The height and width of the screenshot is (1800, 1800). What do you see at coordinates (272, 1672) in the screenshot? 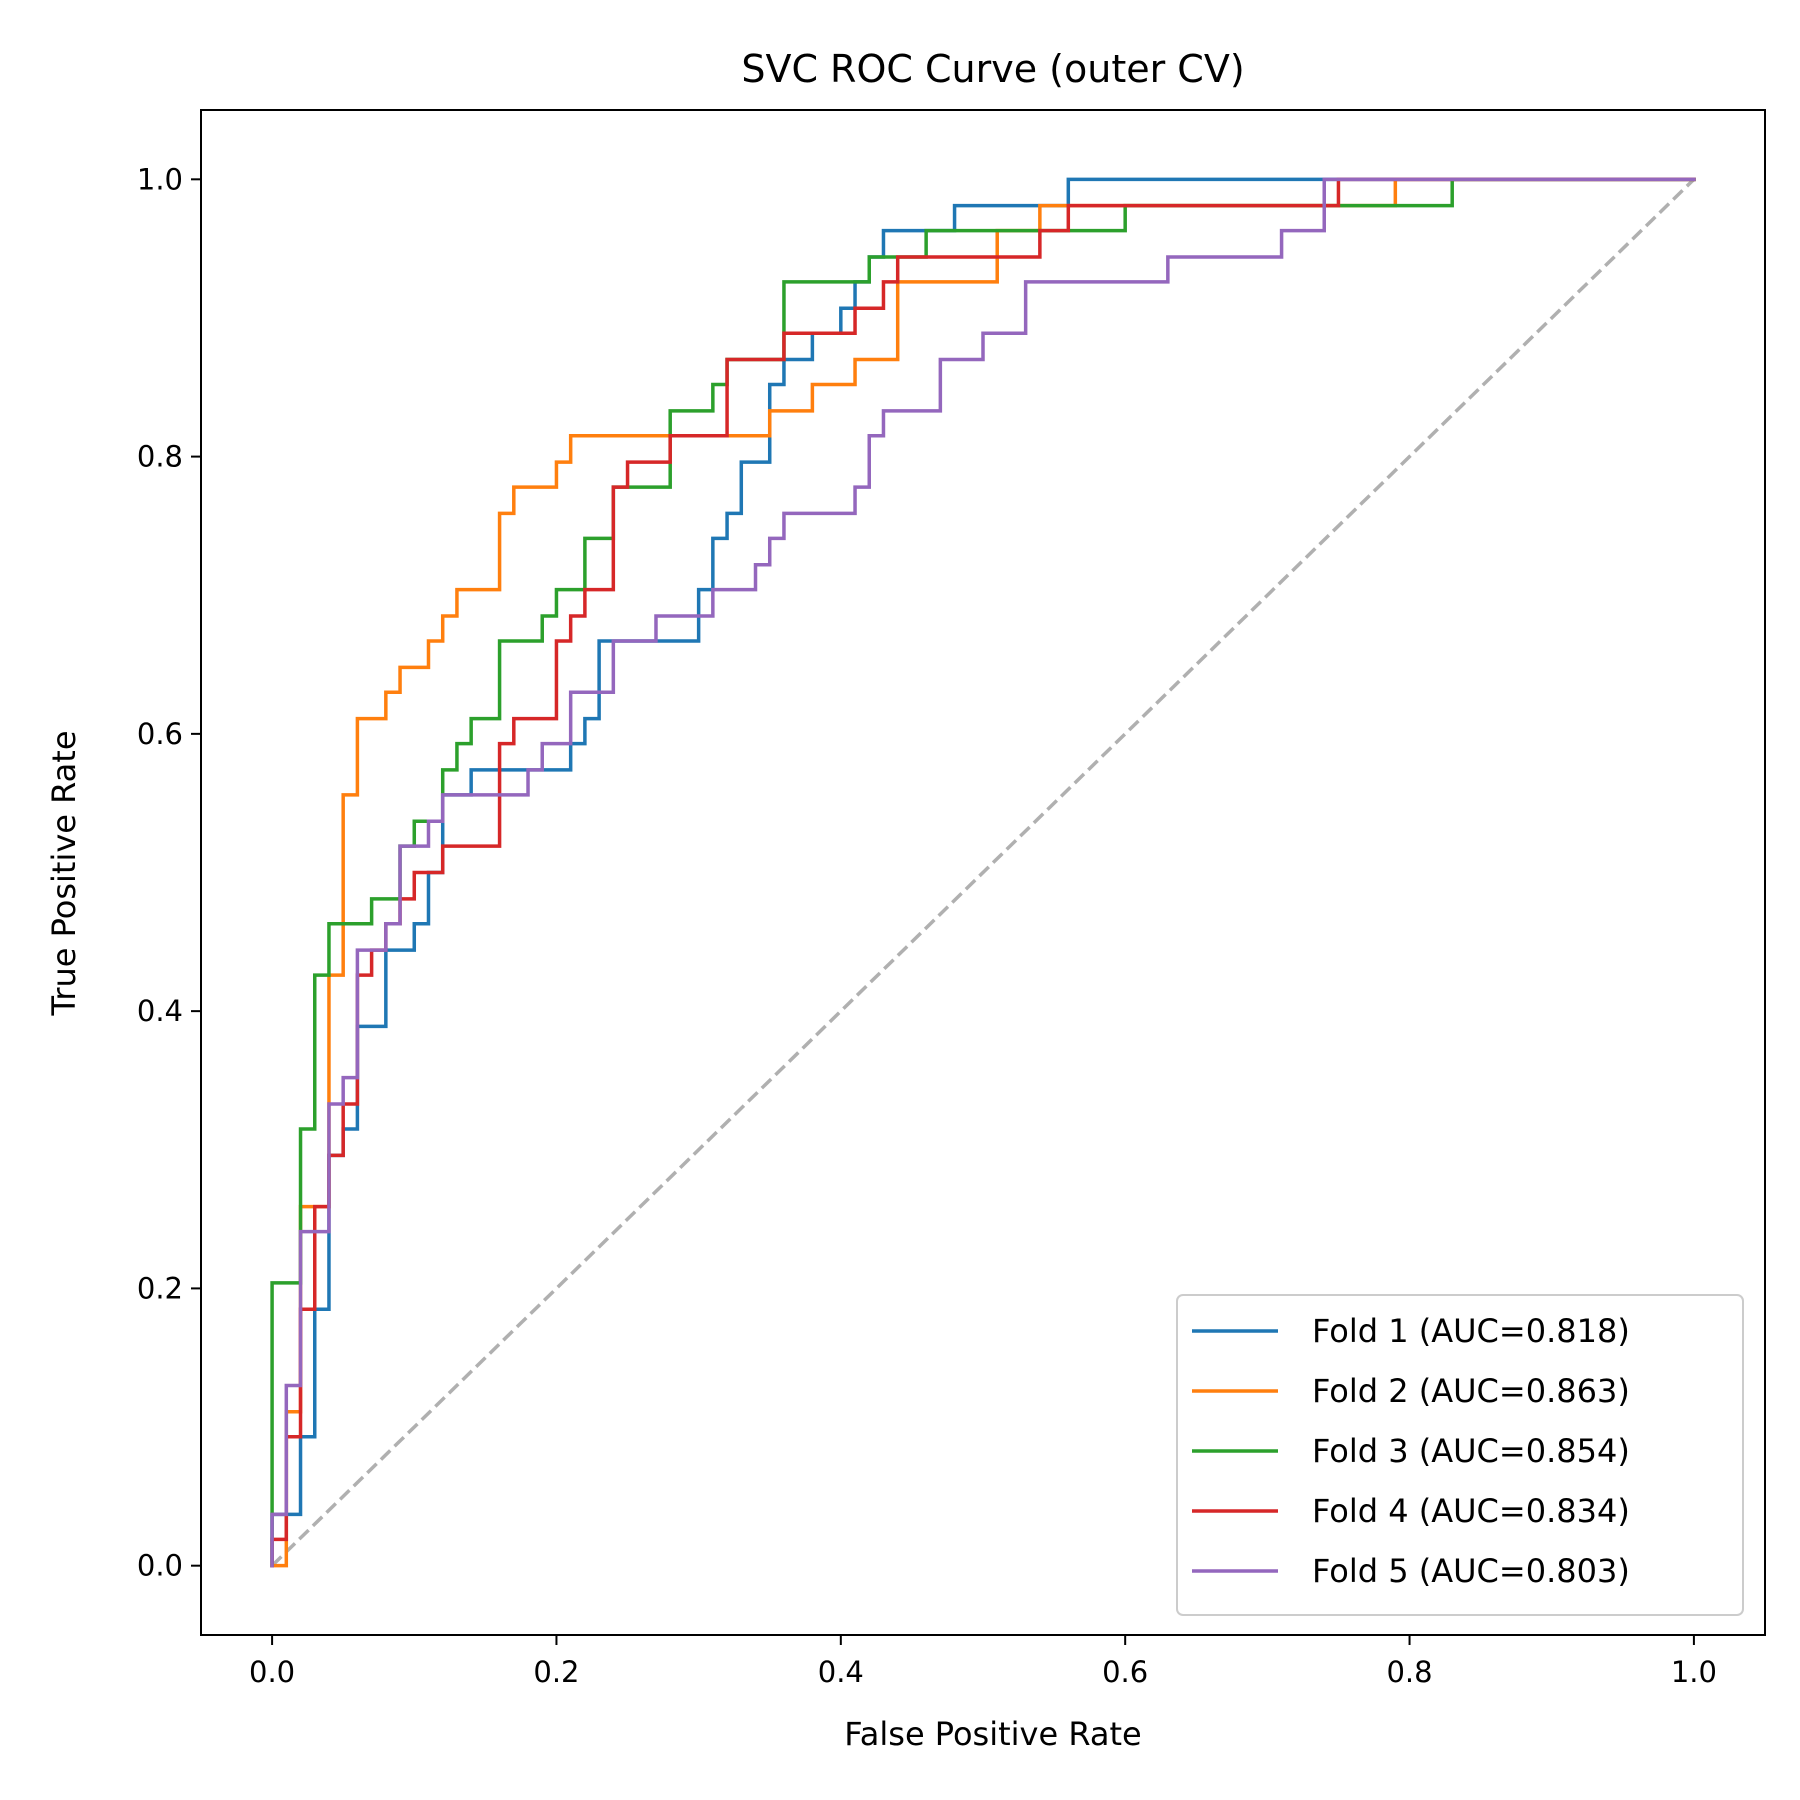
I see `x-tick-label: 0.0` at bounding box center [272, 1672].